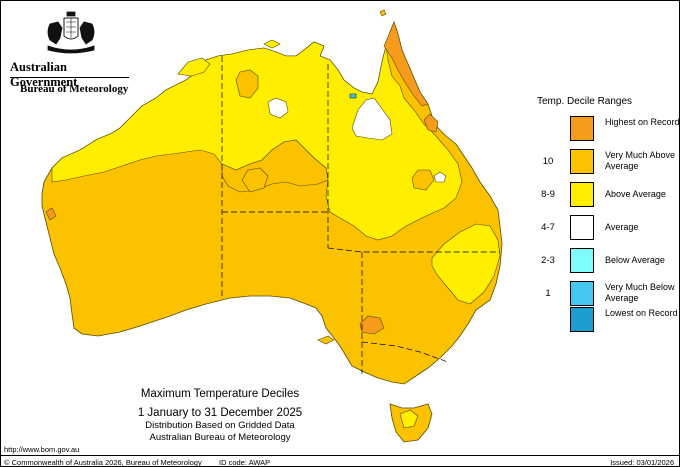 Image resolution: width=680 pixels, height=467 pixels. Describe the element at coordinates (585, 101) in the screenshot. I see `legend-title: Temp. Decile Ranges` at that location.